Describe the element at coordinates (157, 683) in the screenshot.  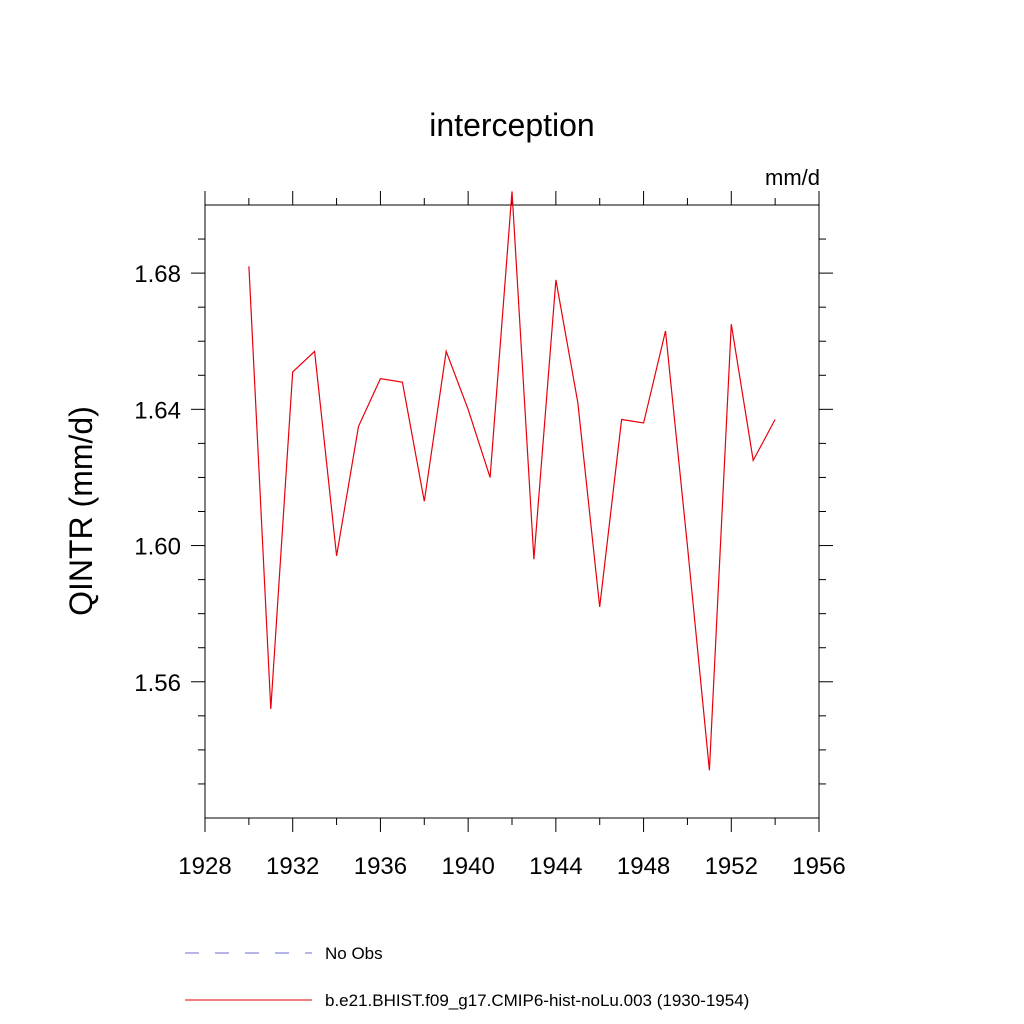
I see `y-tick-label: 1.56` at that location.